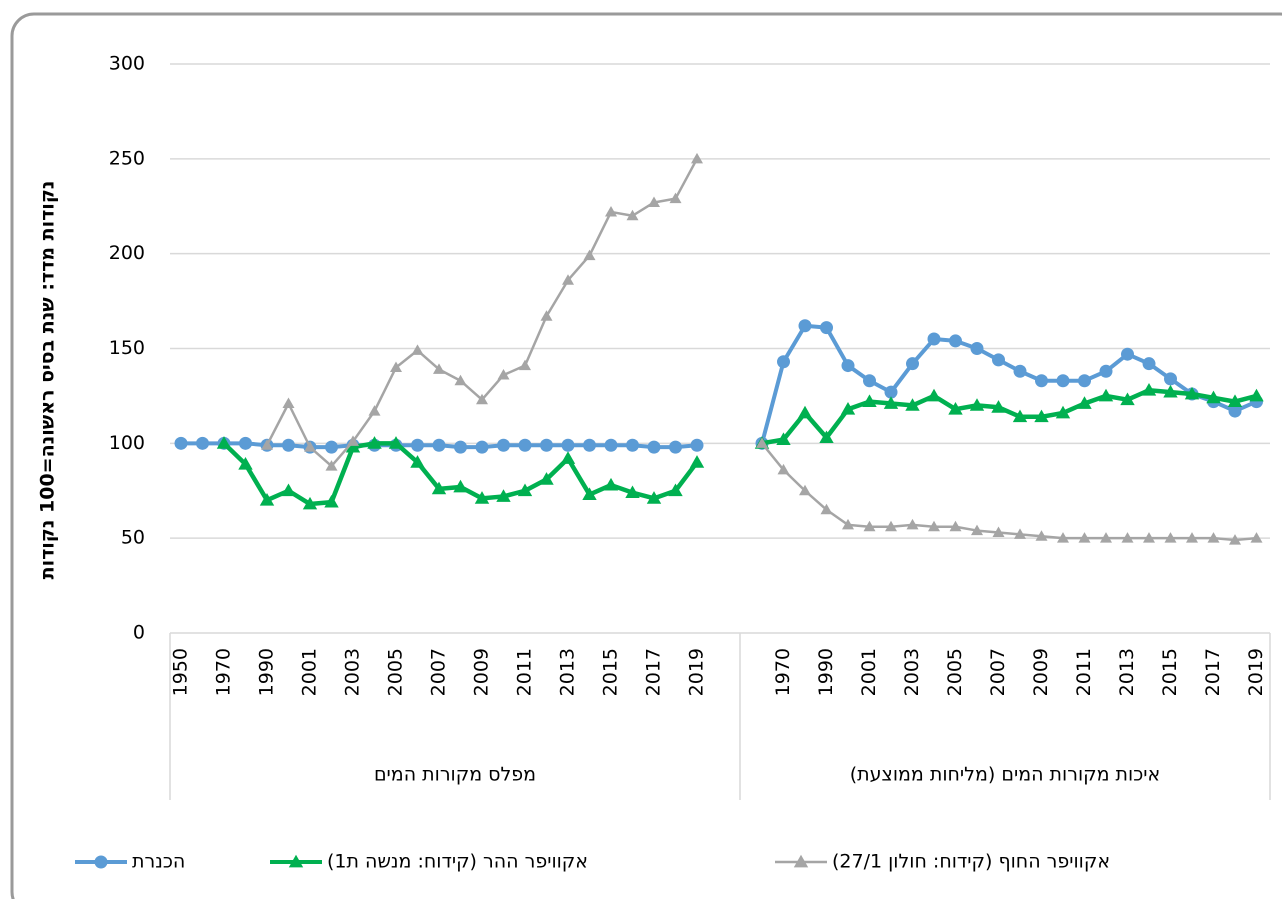 Image resolution: width=1282 pixels, height=899 pixels. What do you see at coordinates (396, 672) in the screenshot?
I see `x-tick-label: 2005` at bounding box center [396, 672].